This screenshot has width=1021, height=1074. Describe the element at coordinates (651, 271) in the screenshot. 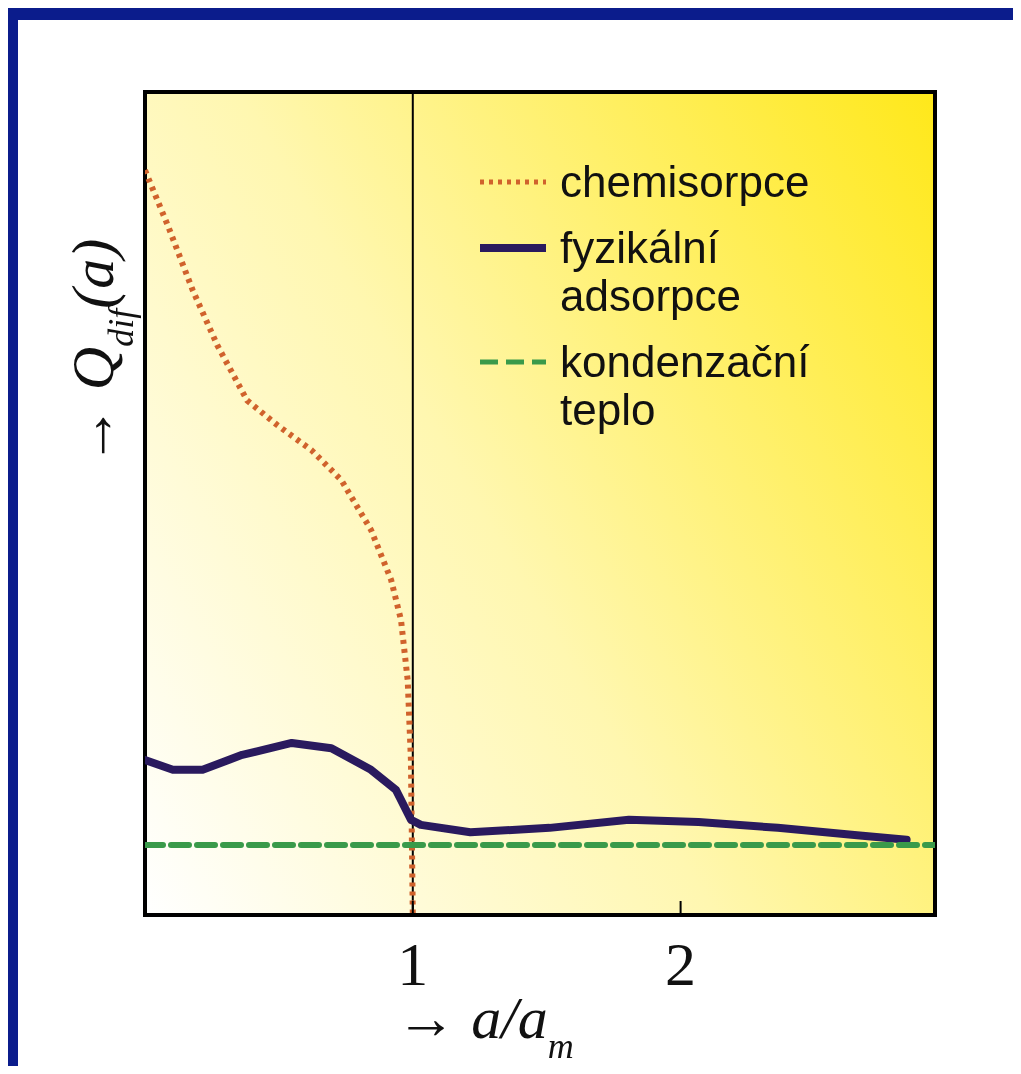

I see `legend-label: fyzikální adsorpce` at that location.